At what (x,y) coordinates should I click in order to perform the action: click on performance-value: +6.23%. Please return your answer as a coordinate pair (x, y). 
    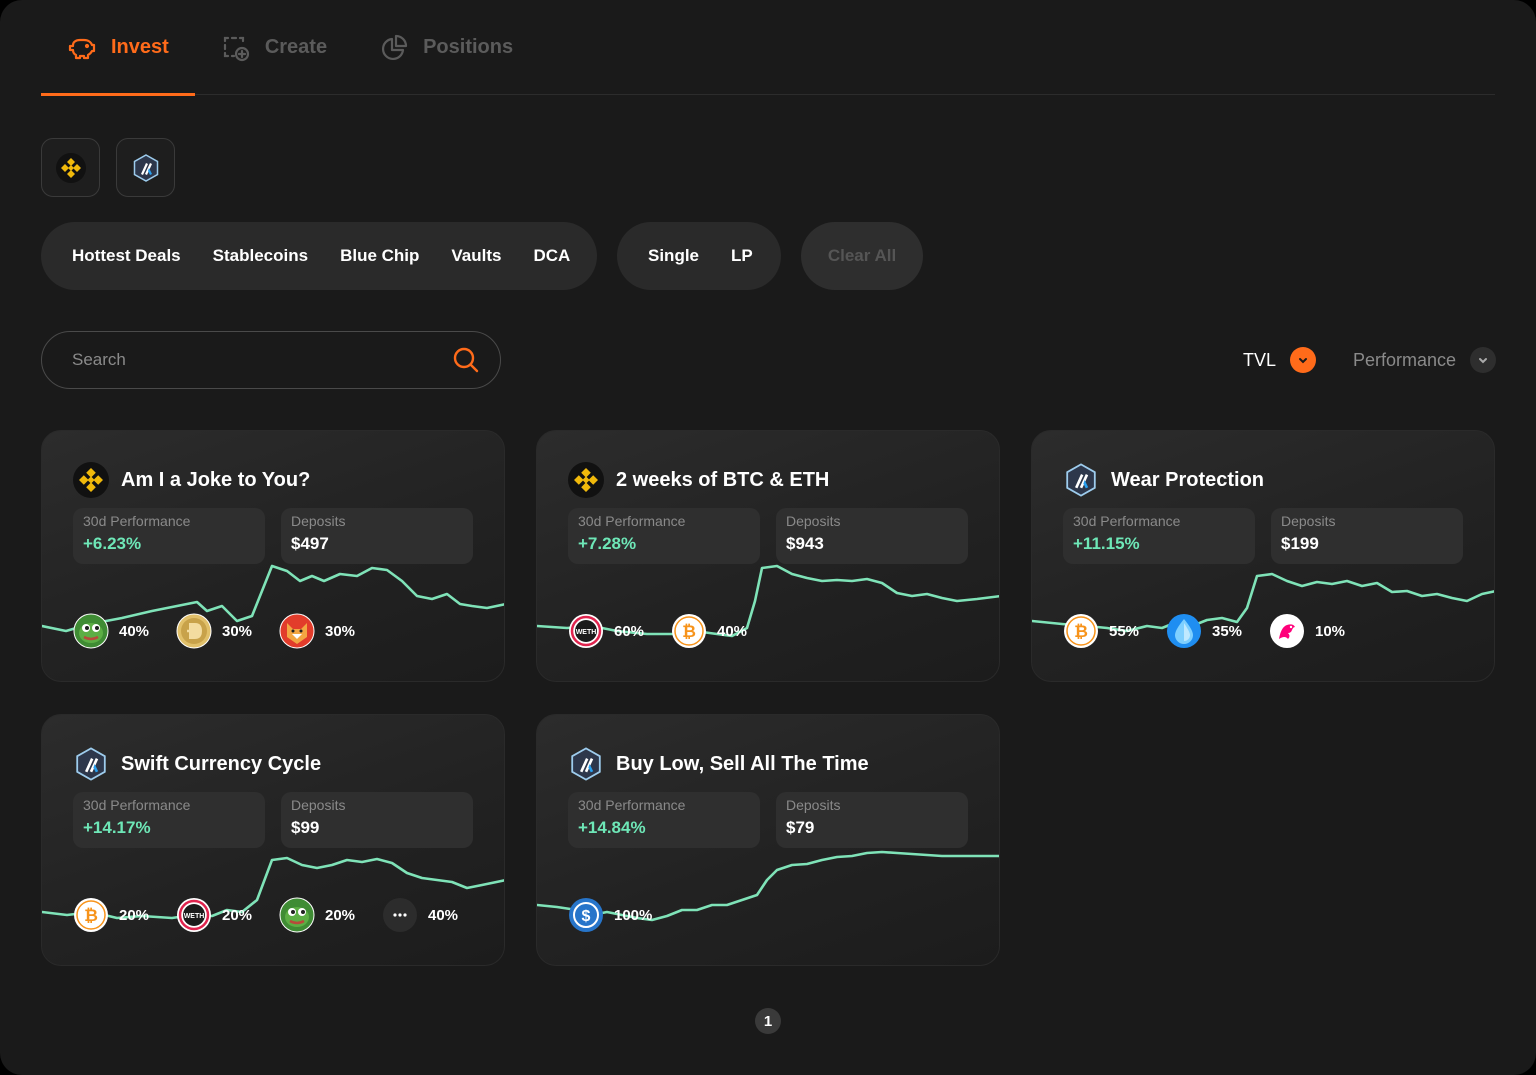
    Looking at the image, I should click on (112, 543).